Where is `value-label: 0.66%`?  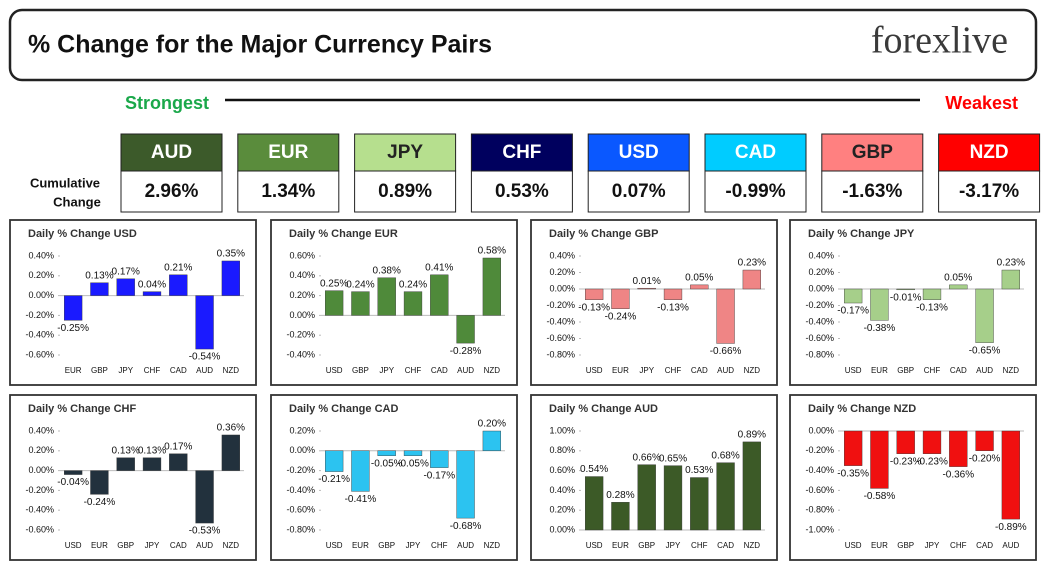 value-label: 0.66% is located at coordinates (647, 457).